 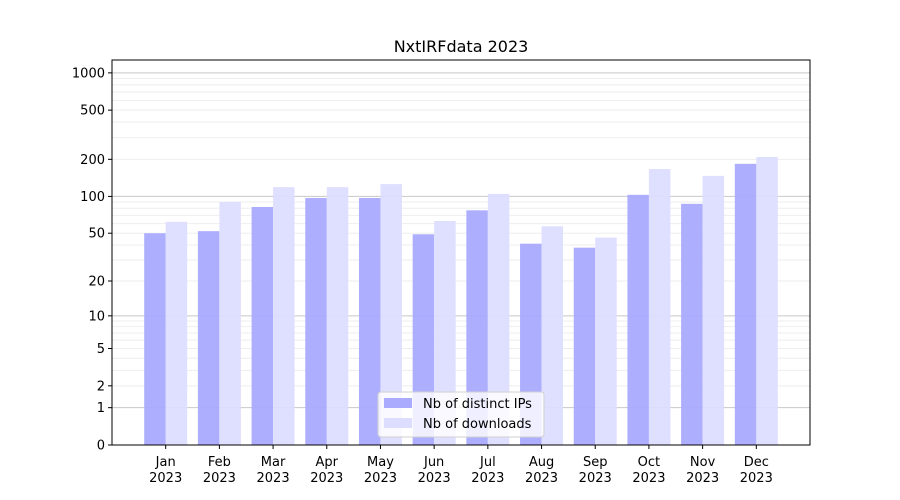 I want to click on y-tick-label: 0, so click(x=101, y=446).